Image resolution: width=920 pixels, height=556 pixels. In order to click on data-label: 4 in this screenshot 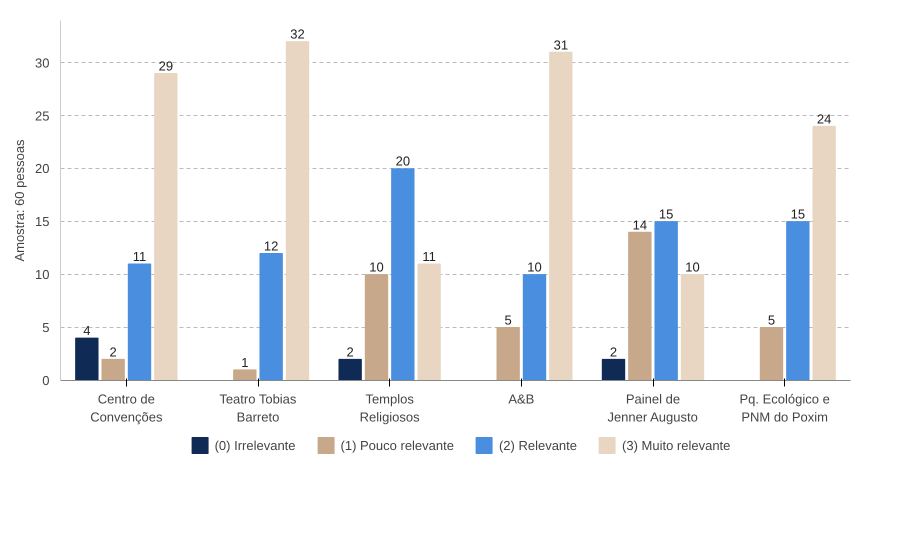, I will do `click(86, 330)`.